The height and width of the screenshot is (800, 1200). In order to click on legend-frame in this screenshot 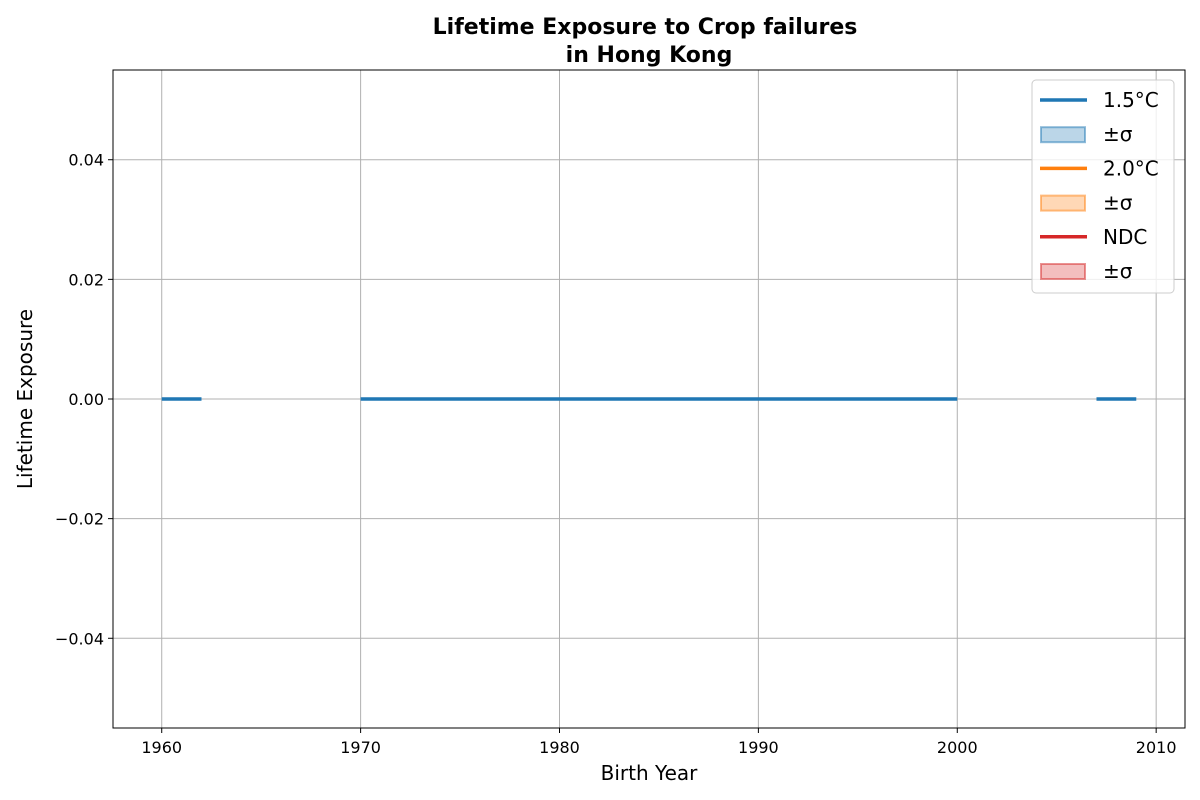, I will do `click(1103, 186)`.